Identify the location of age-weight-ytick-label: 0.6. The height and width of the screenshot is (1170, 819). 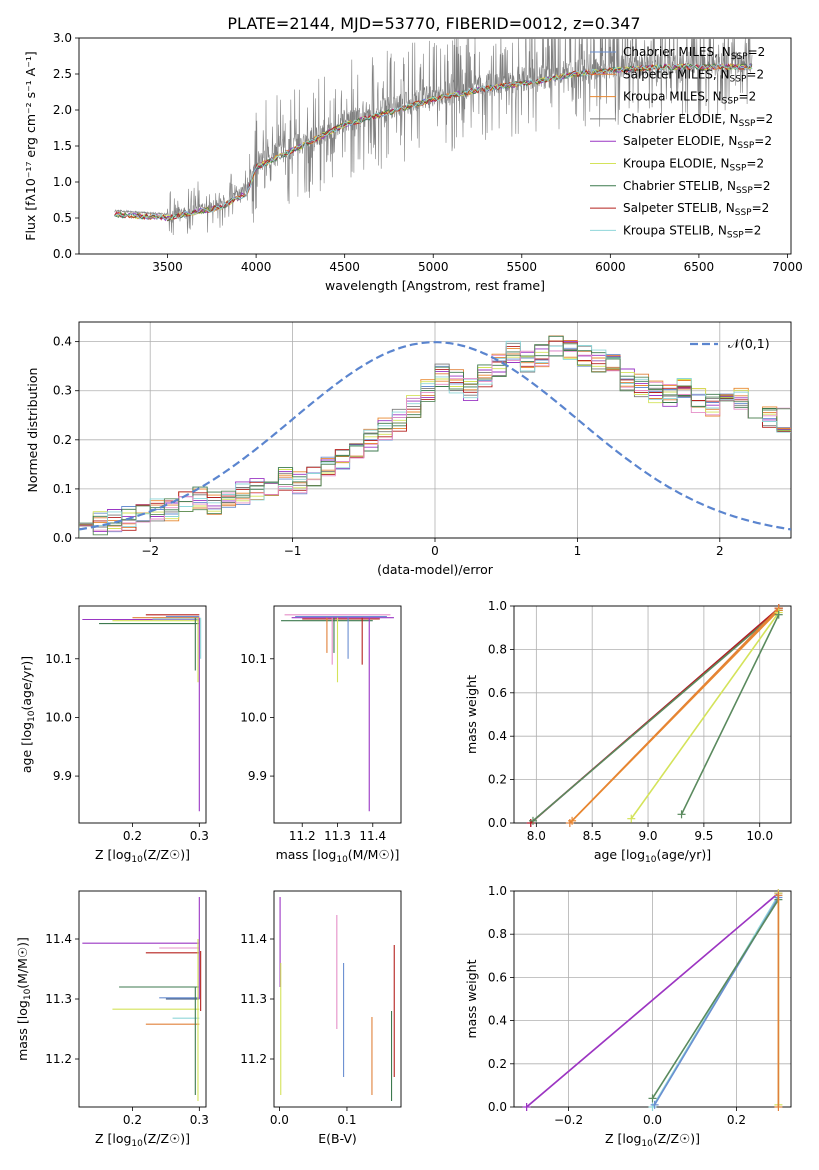
(497, 693).